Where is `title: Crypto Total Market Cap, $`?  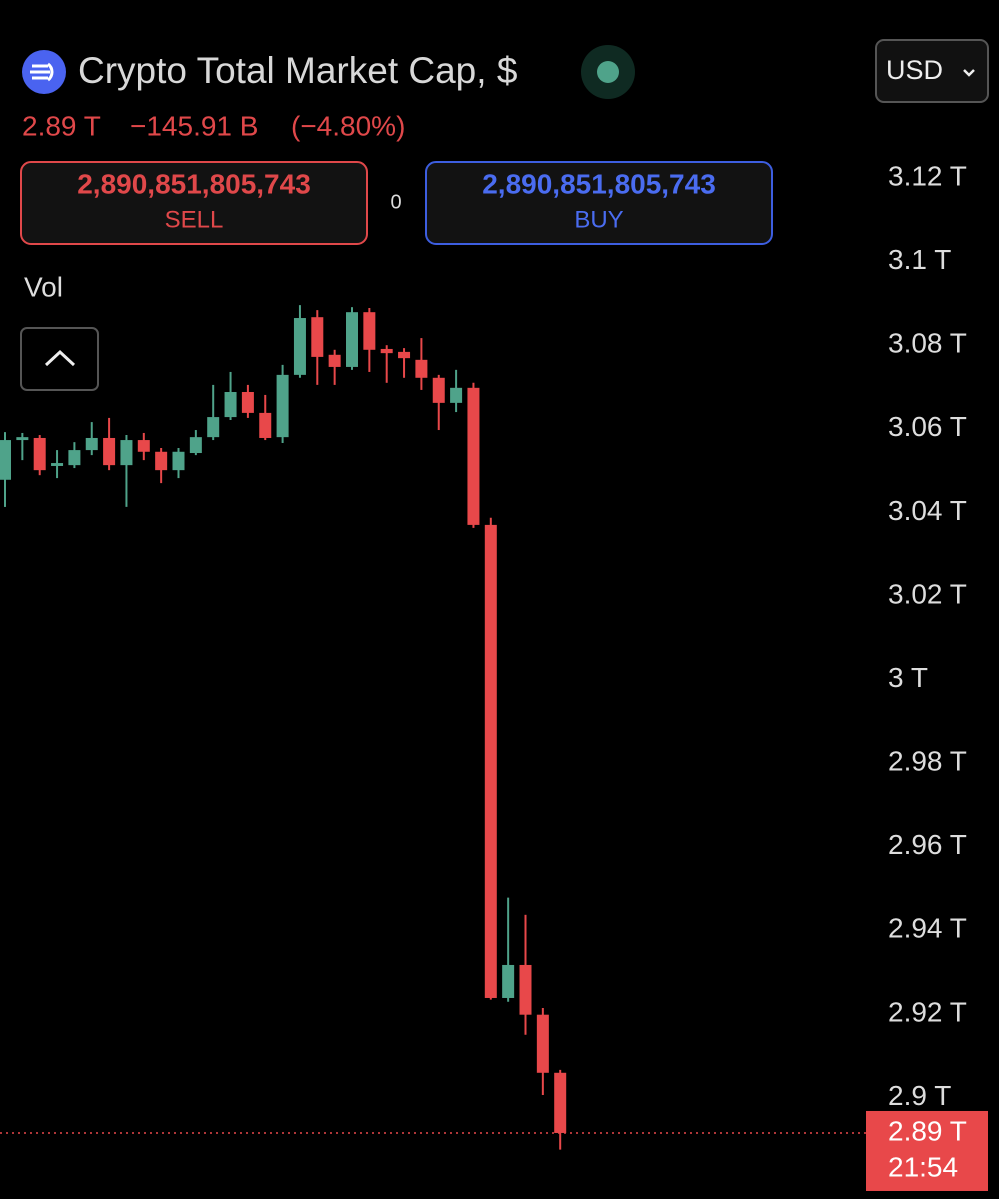 title: Crypto Total Market Cap, $ is located at coordinates (297, 70).